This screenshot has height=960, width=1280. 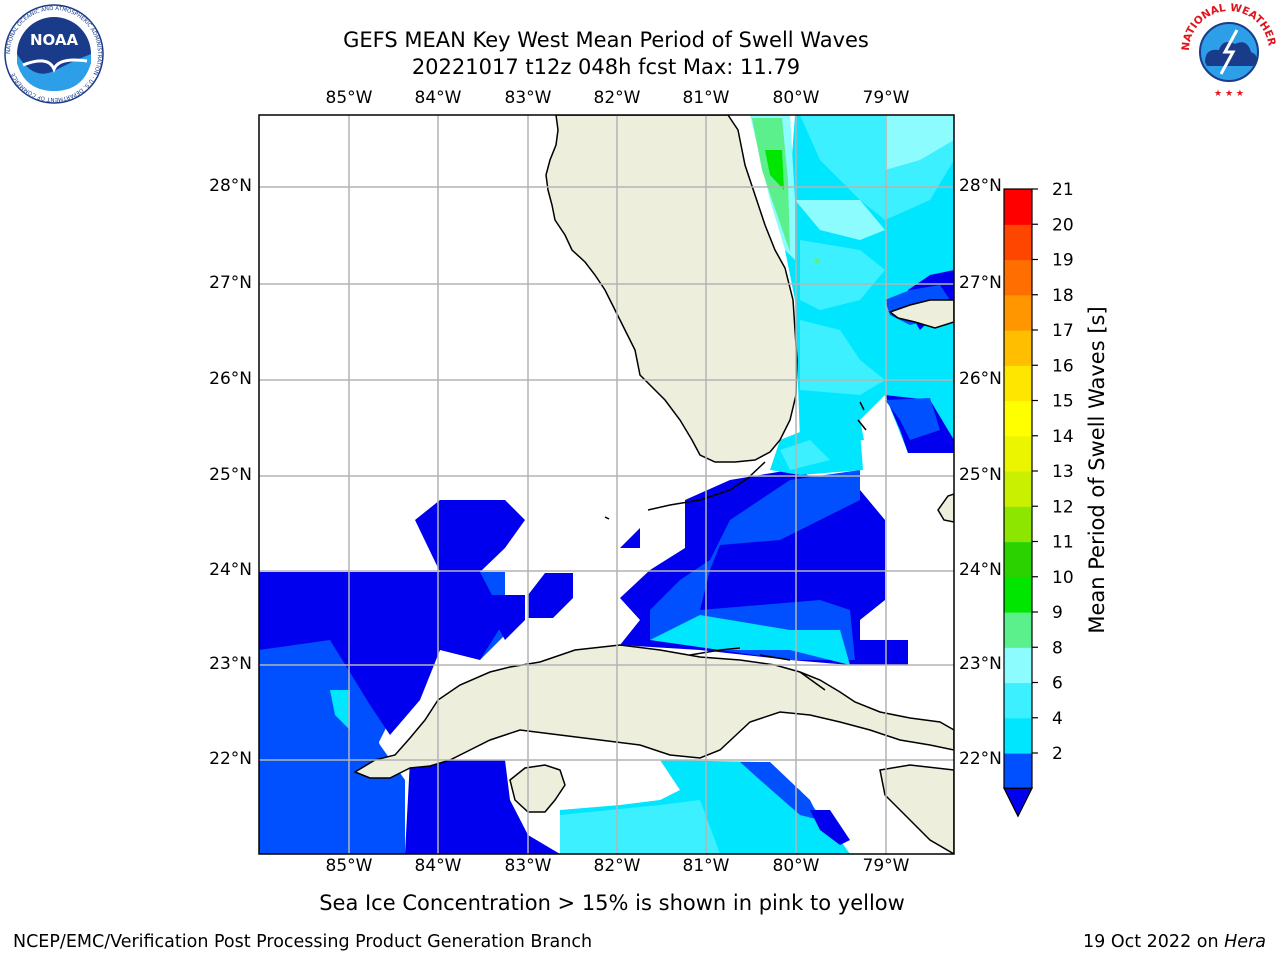 What do you see at coordinates (1063, 507) in the screenshot?
I see `colorbar-tick-label: 12` at bounding box center [1063, 507].